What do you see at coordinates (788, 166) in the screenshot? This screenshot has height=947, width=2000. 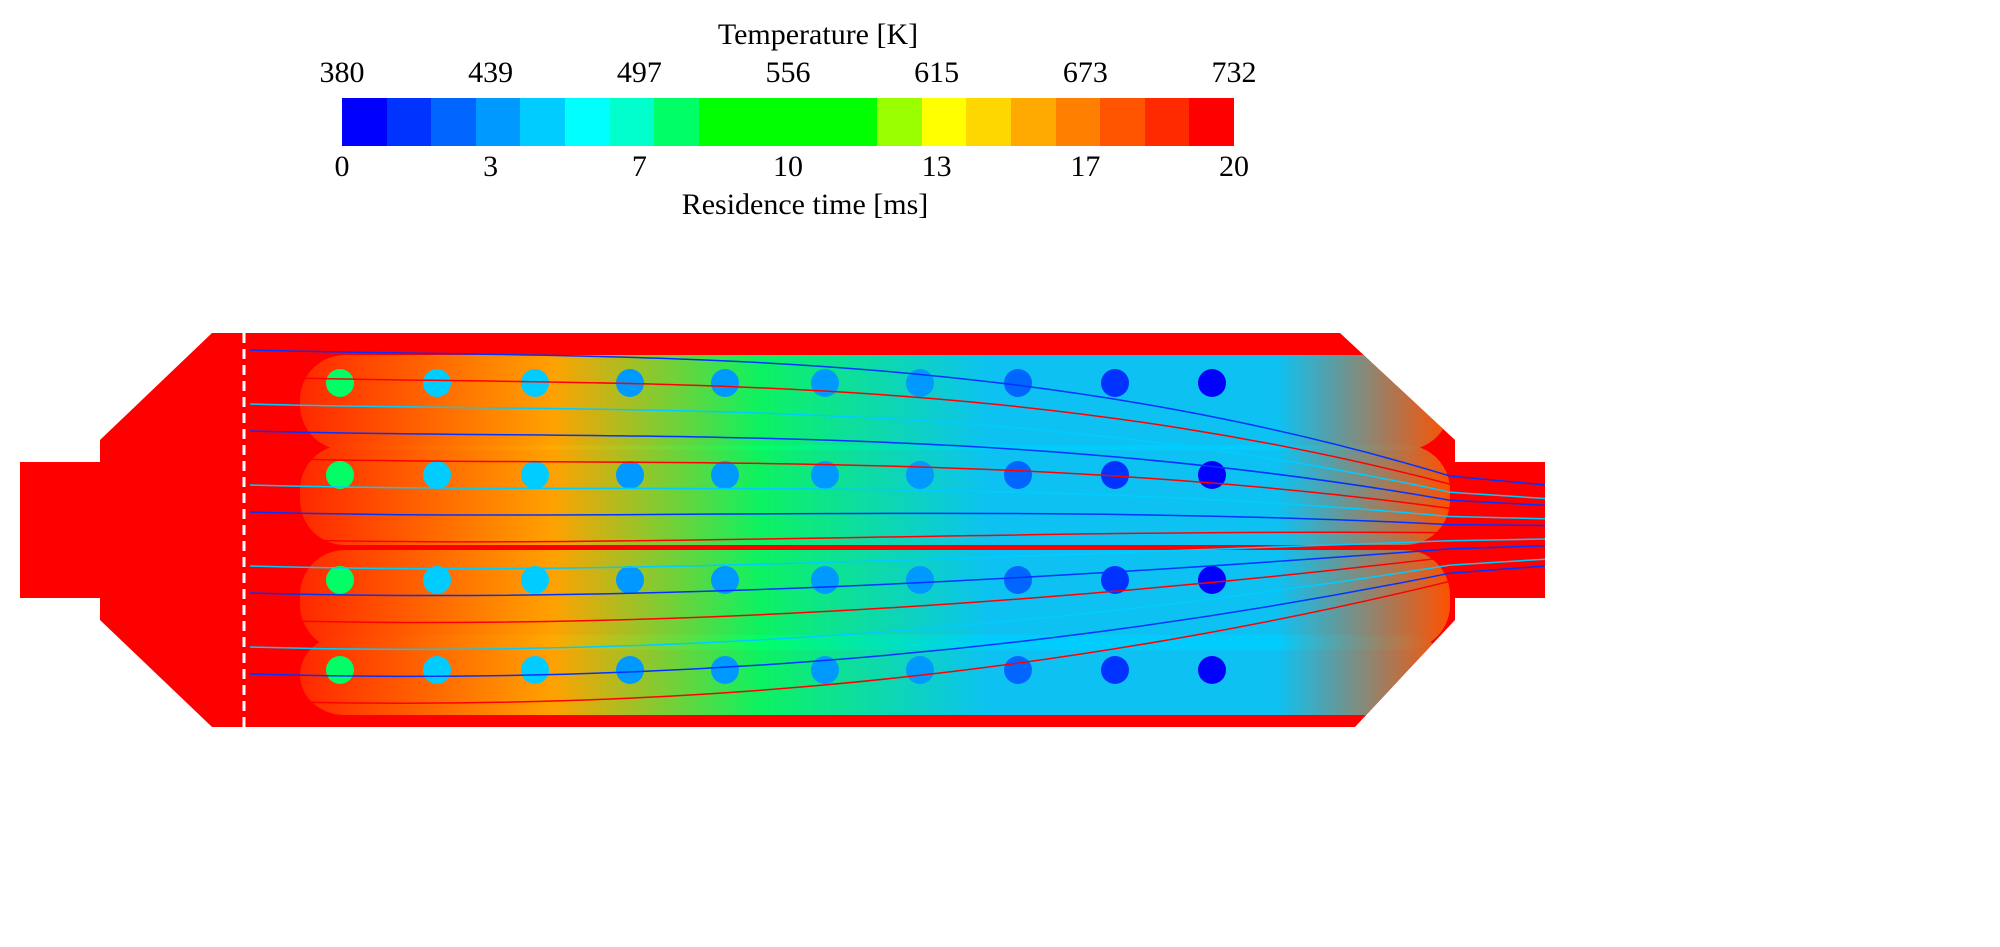 I see `colorbar-tick-label: 10` at bounding box center [788, 166].